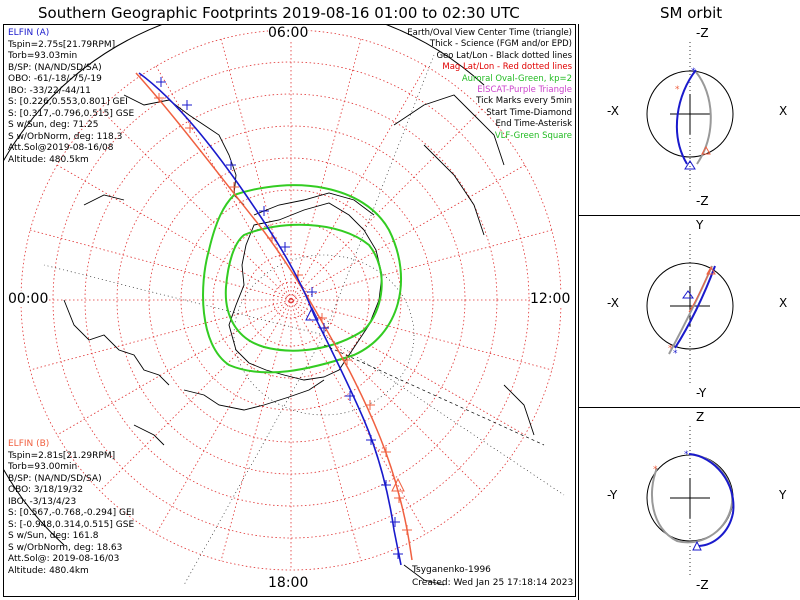 The image size is (800, 600). What do you see at coordinates (524, 90) in the screenshot?
I see `legend-item: EISCAT-Purple Triangle` at bounding box center [524, 90].